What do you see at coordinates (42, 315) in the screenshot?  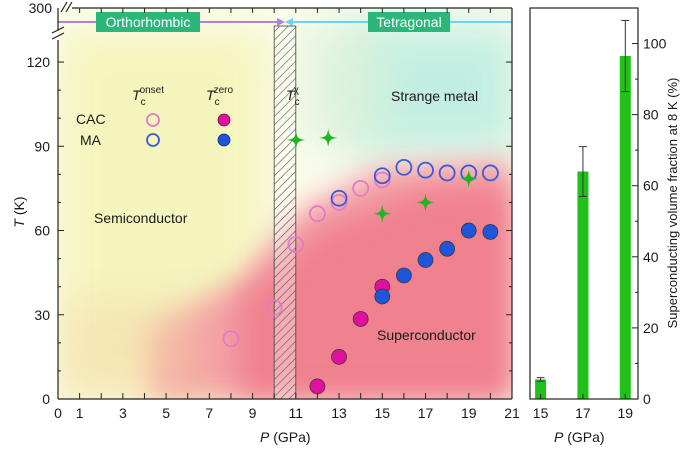 I see `y-tick-label-30: 30` at bounding box center [42, 315].